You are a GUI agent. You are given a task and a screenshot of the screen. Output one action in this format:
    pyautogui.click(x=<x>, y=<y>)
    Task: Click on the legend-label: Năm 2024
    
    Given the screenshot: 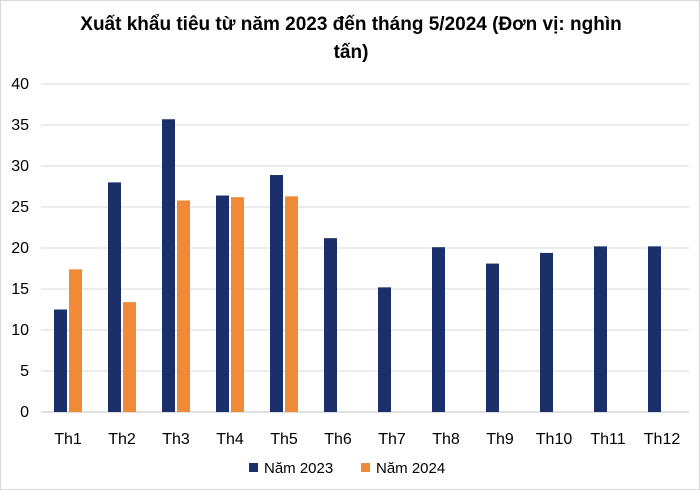 What is the action you would take?
    pyautogui.click(x=410, y=468)
    